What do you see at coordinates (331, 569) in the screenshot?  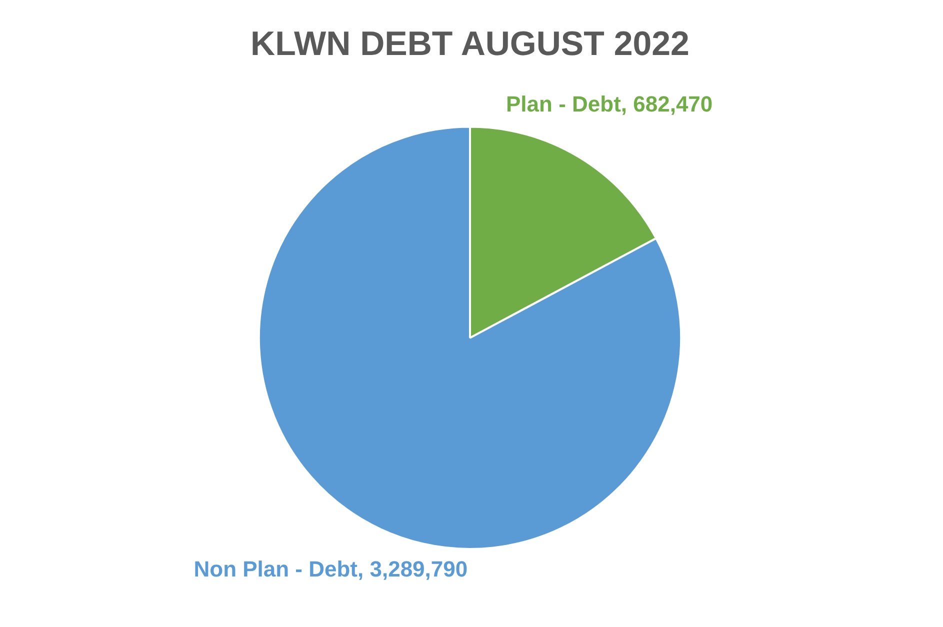 I see `slice-label: Non Plan - Debt, 3,289,790` at bounding box center [331, 569].